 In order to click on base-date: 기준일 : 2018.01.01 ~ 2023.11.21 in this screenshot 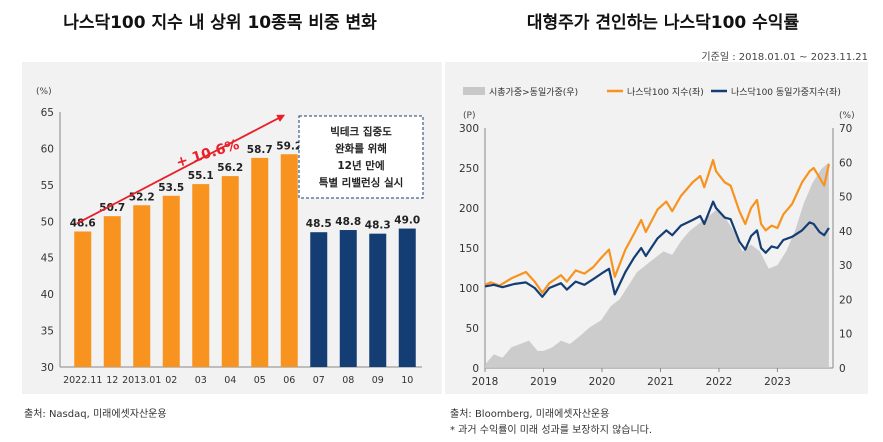, I will do `click(784, 57)`.